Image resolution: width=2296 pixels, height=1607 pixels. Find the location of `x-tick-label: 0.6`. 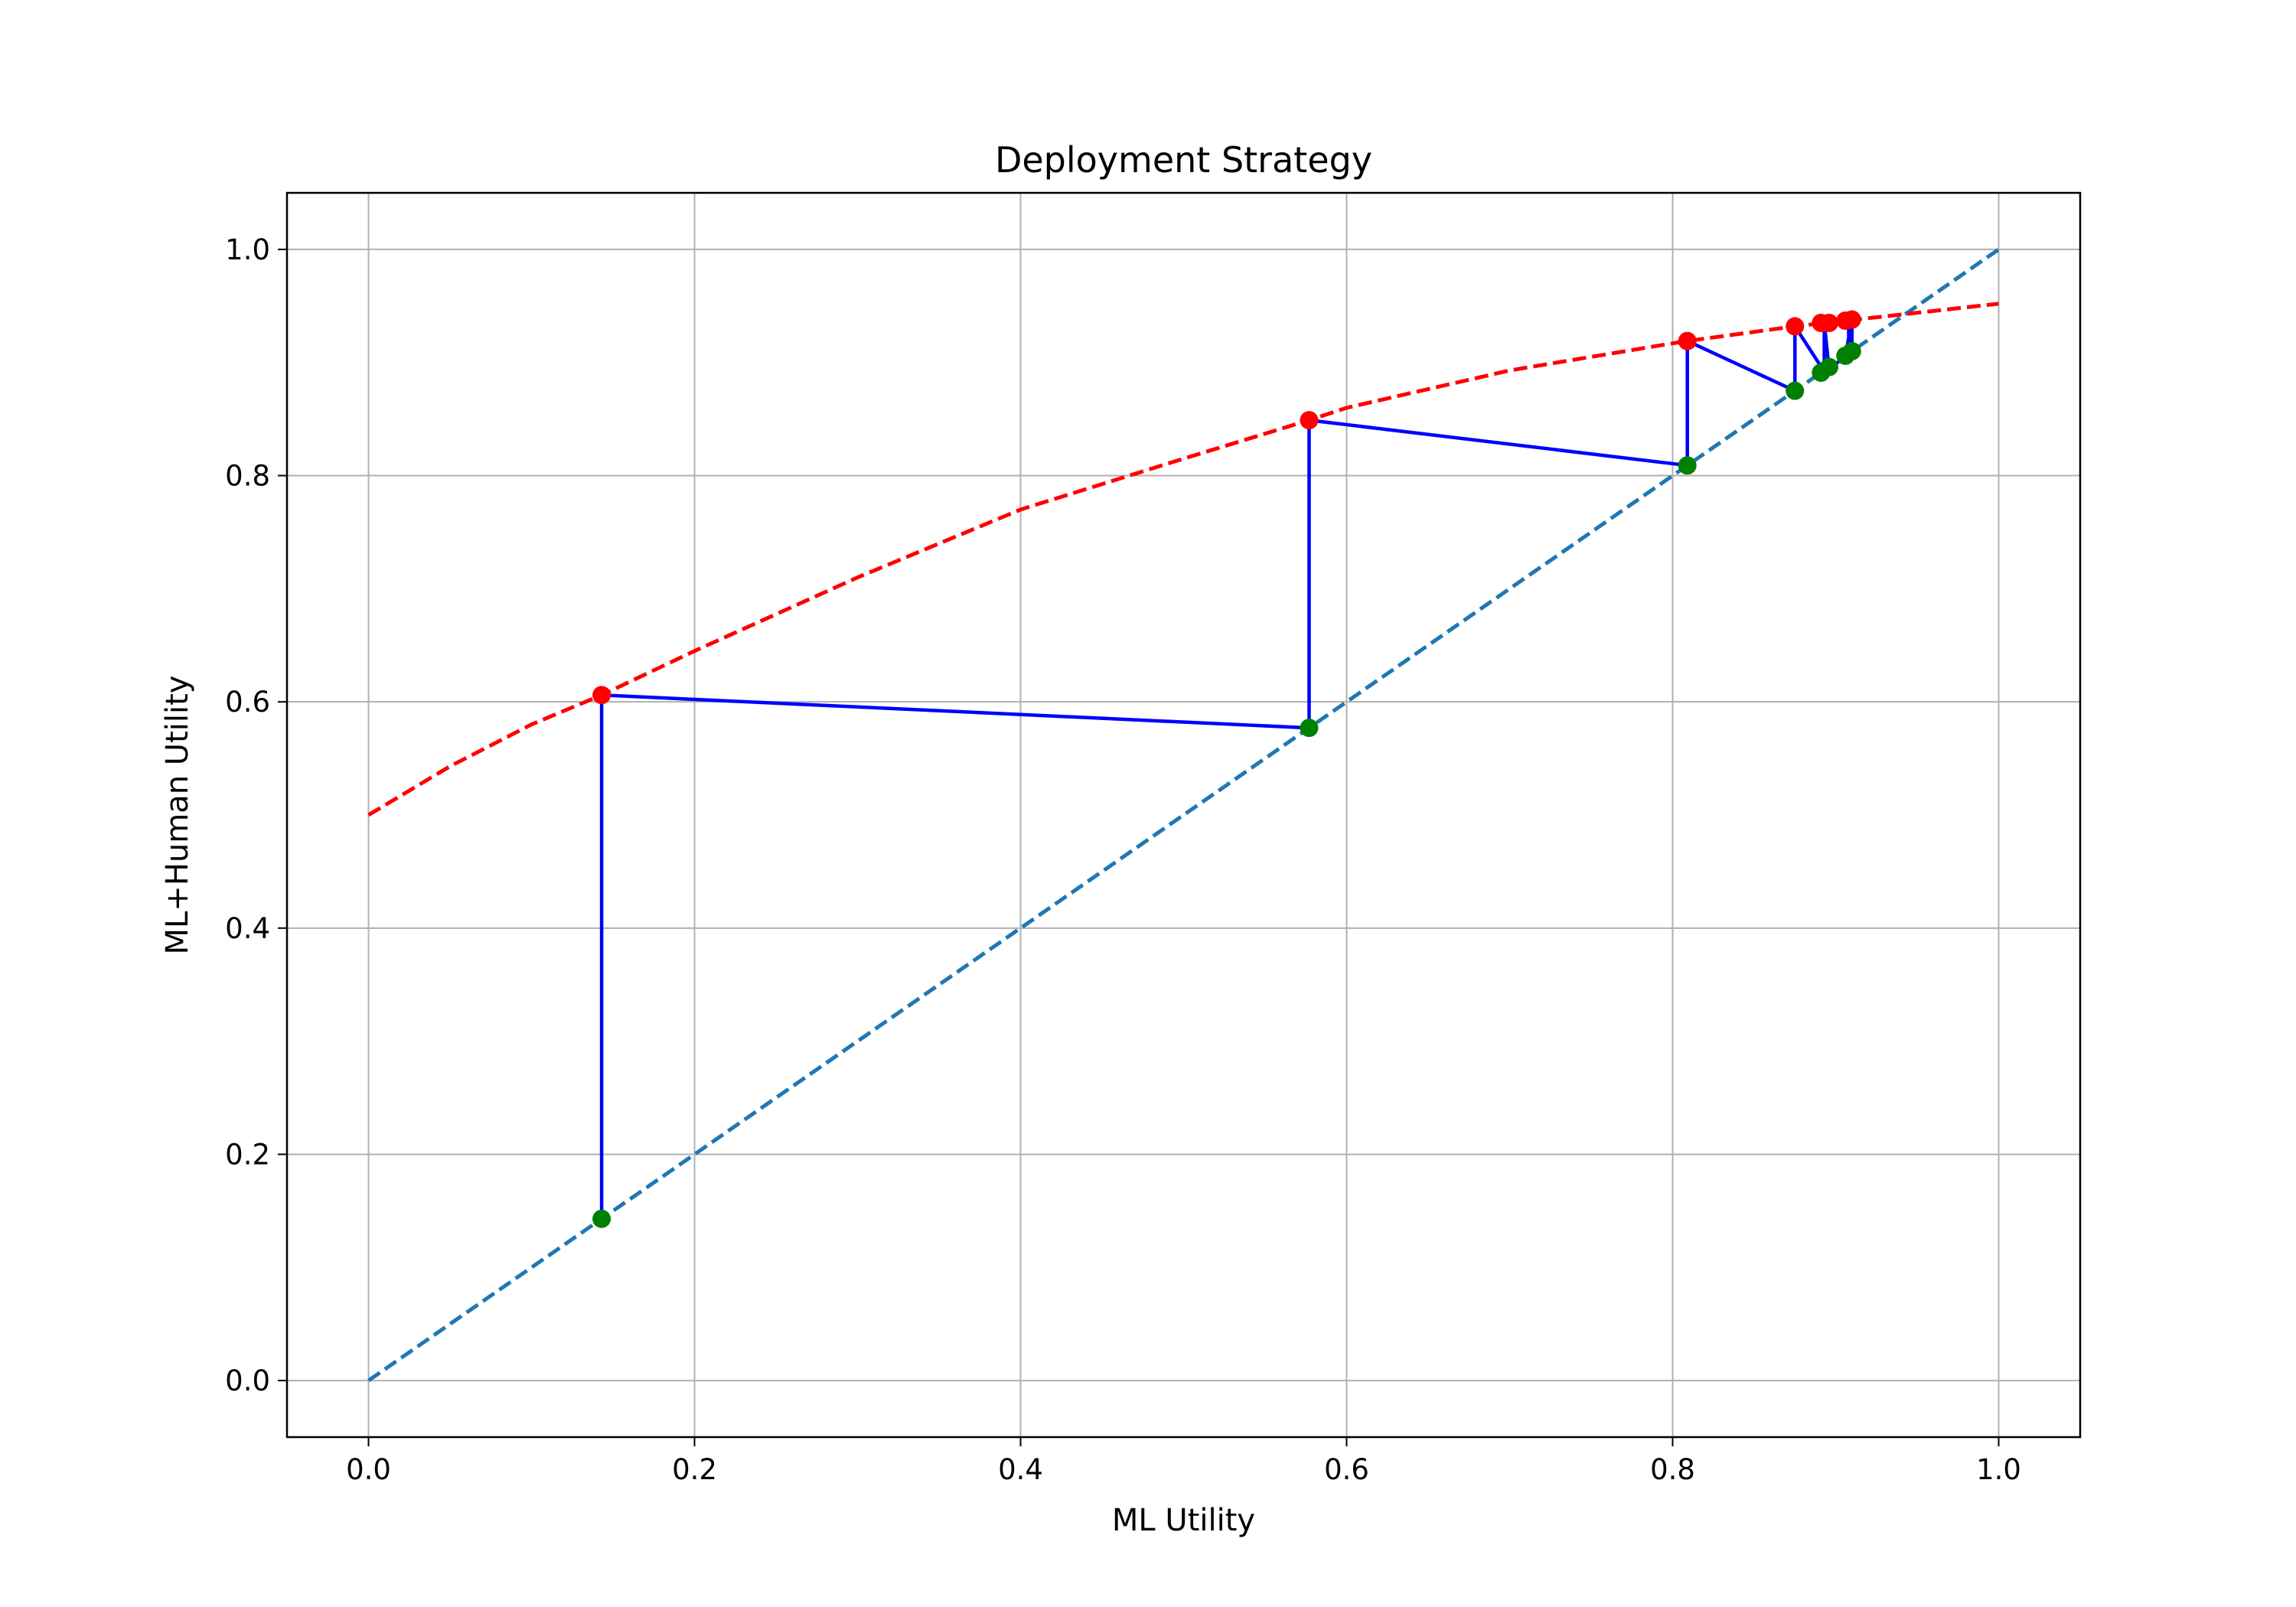

x-tick-label: 0.6 is located at coordinates (1346, 1470).